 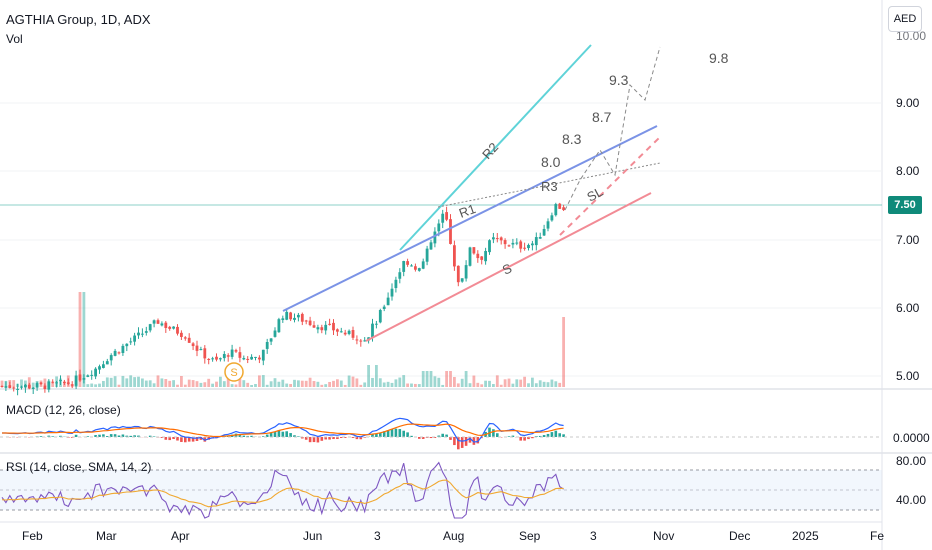 I want to click on symbol-title: AGTHIA Group, 1D, ADX, so click(x=78, y=19).